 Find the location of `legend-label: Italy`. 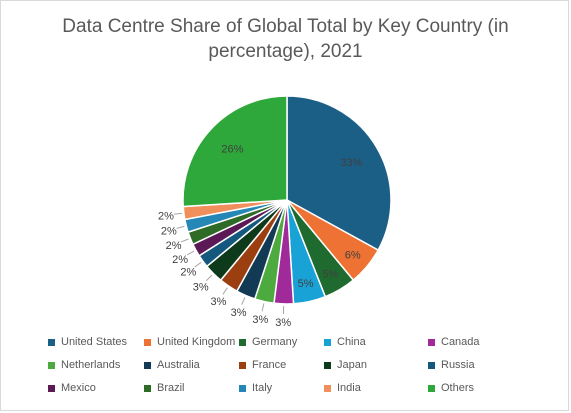

legend-label: Italy is located at coordinates (262, 388).